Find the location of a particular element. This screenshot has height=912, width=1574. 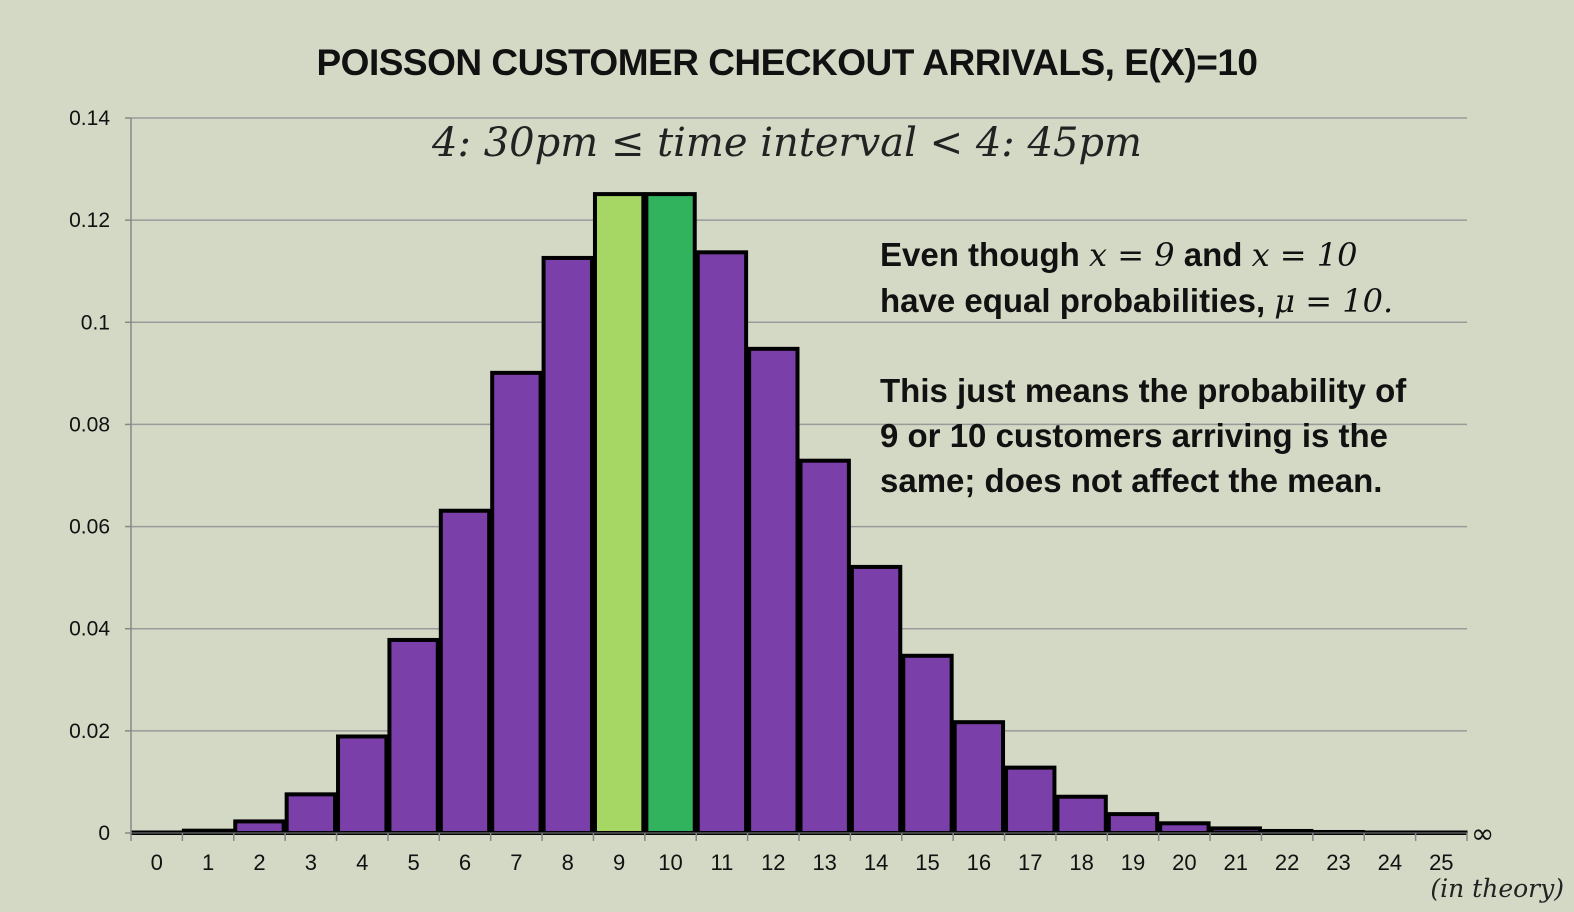

x-tick-label-4: 4 is located at coordinates (362, 862).